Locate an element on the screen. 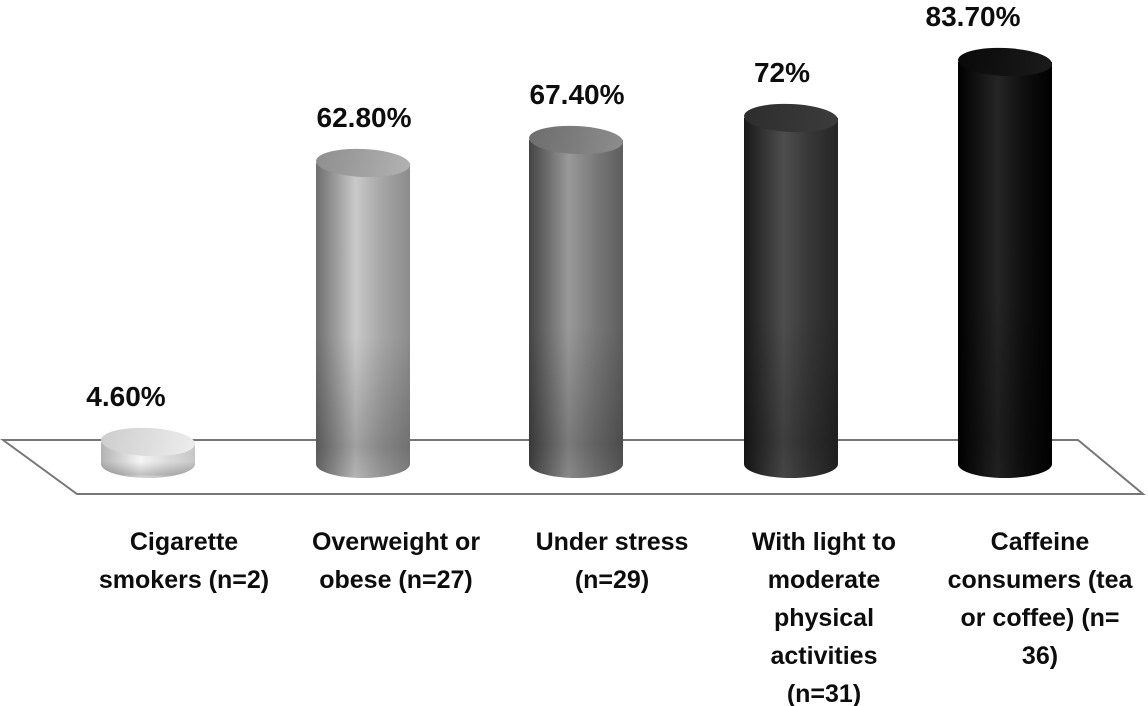 Image resolution: width=1148 pixels, height=706 pixels. category-label: Cigarette smokers (n=2) is located at coordinates (184, 561).